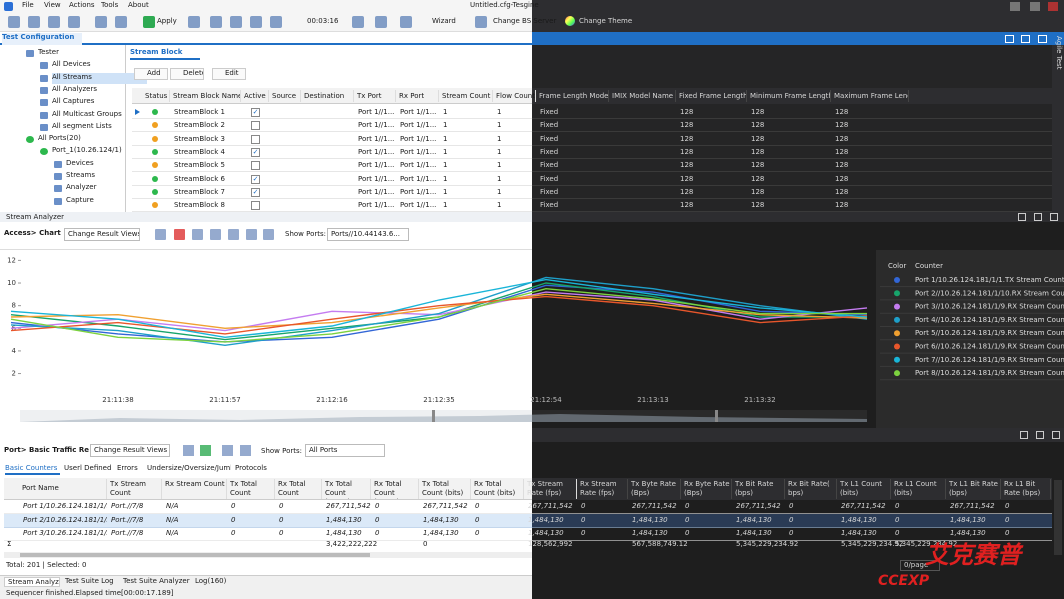  I want to click on toolbar-wizard: Wizard, so click(449, 22).